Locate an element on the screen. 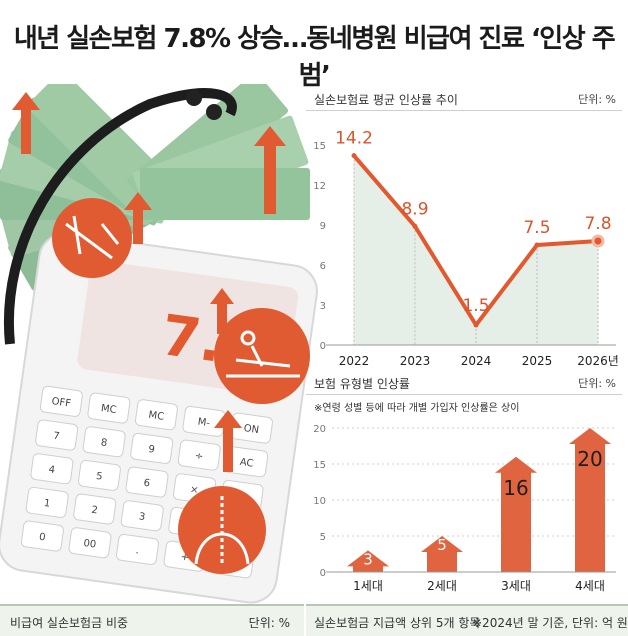 The height and width of the screenshot is (636, 628). line-chart-area is located at coordinates (476, 250).